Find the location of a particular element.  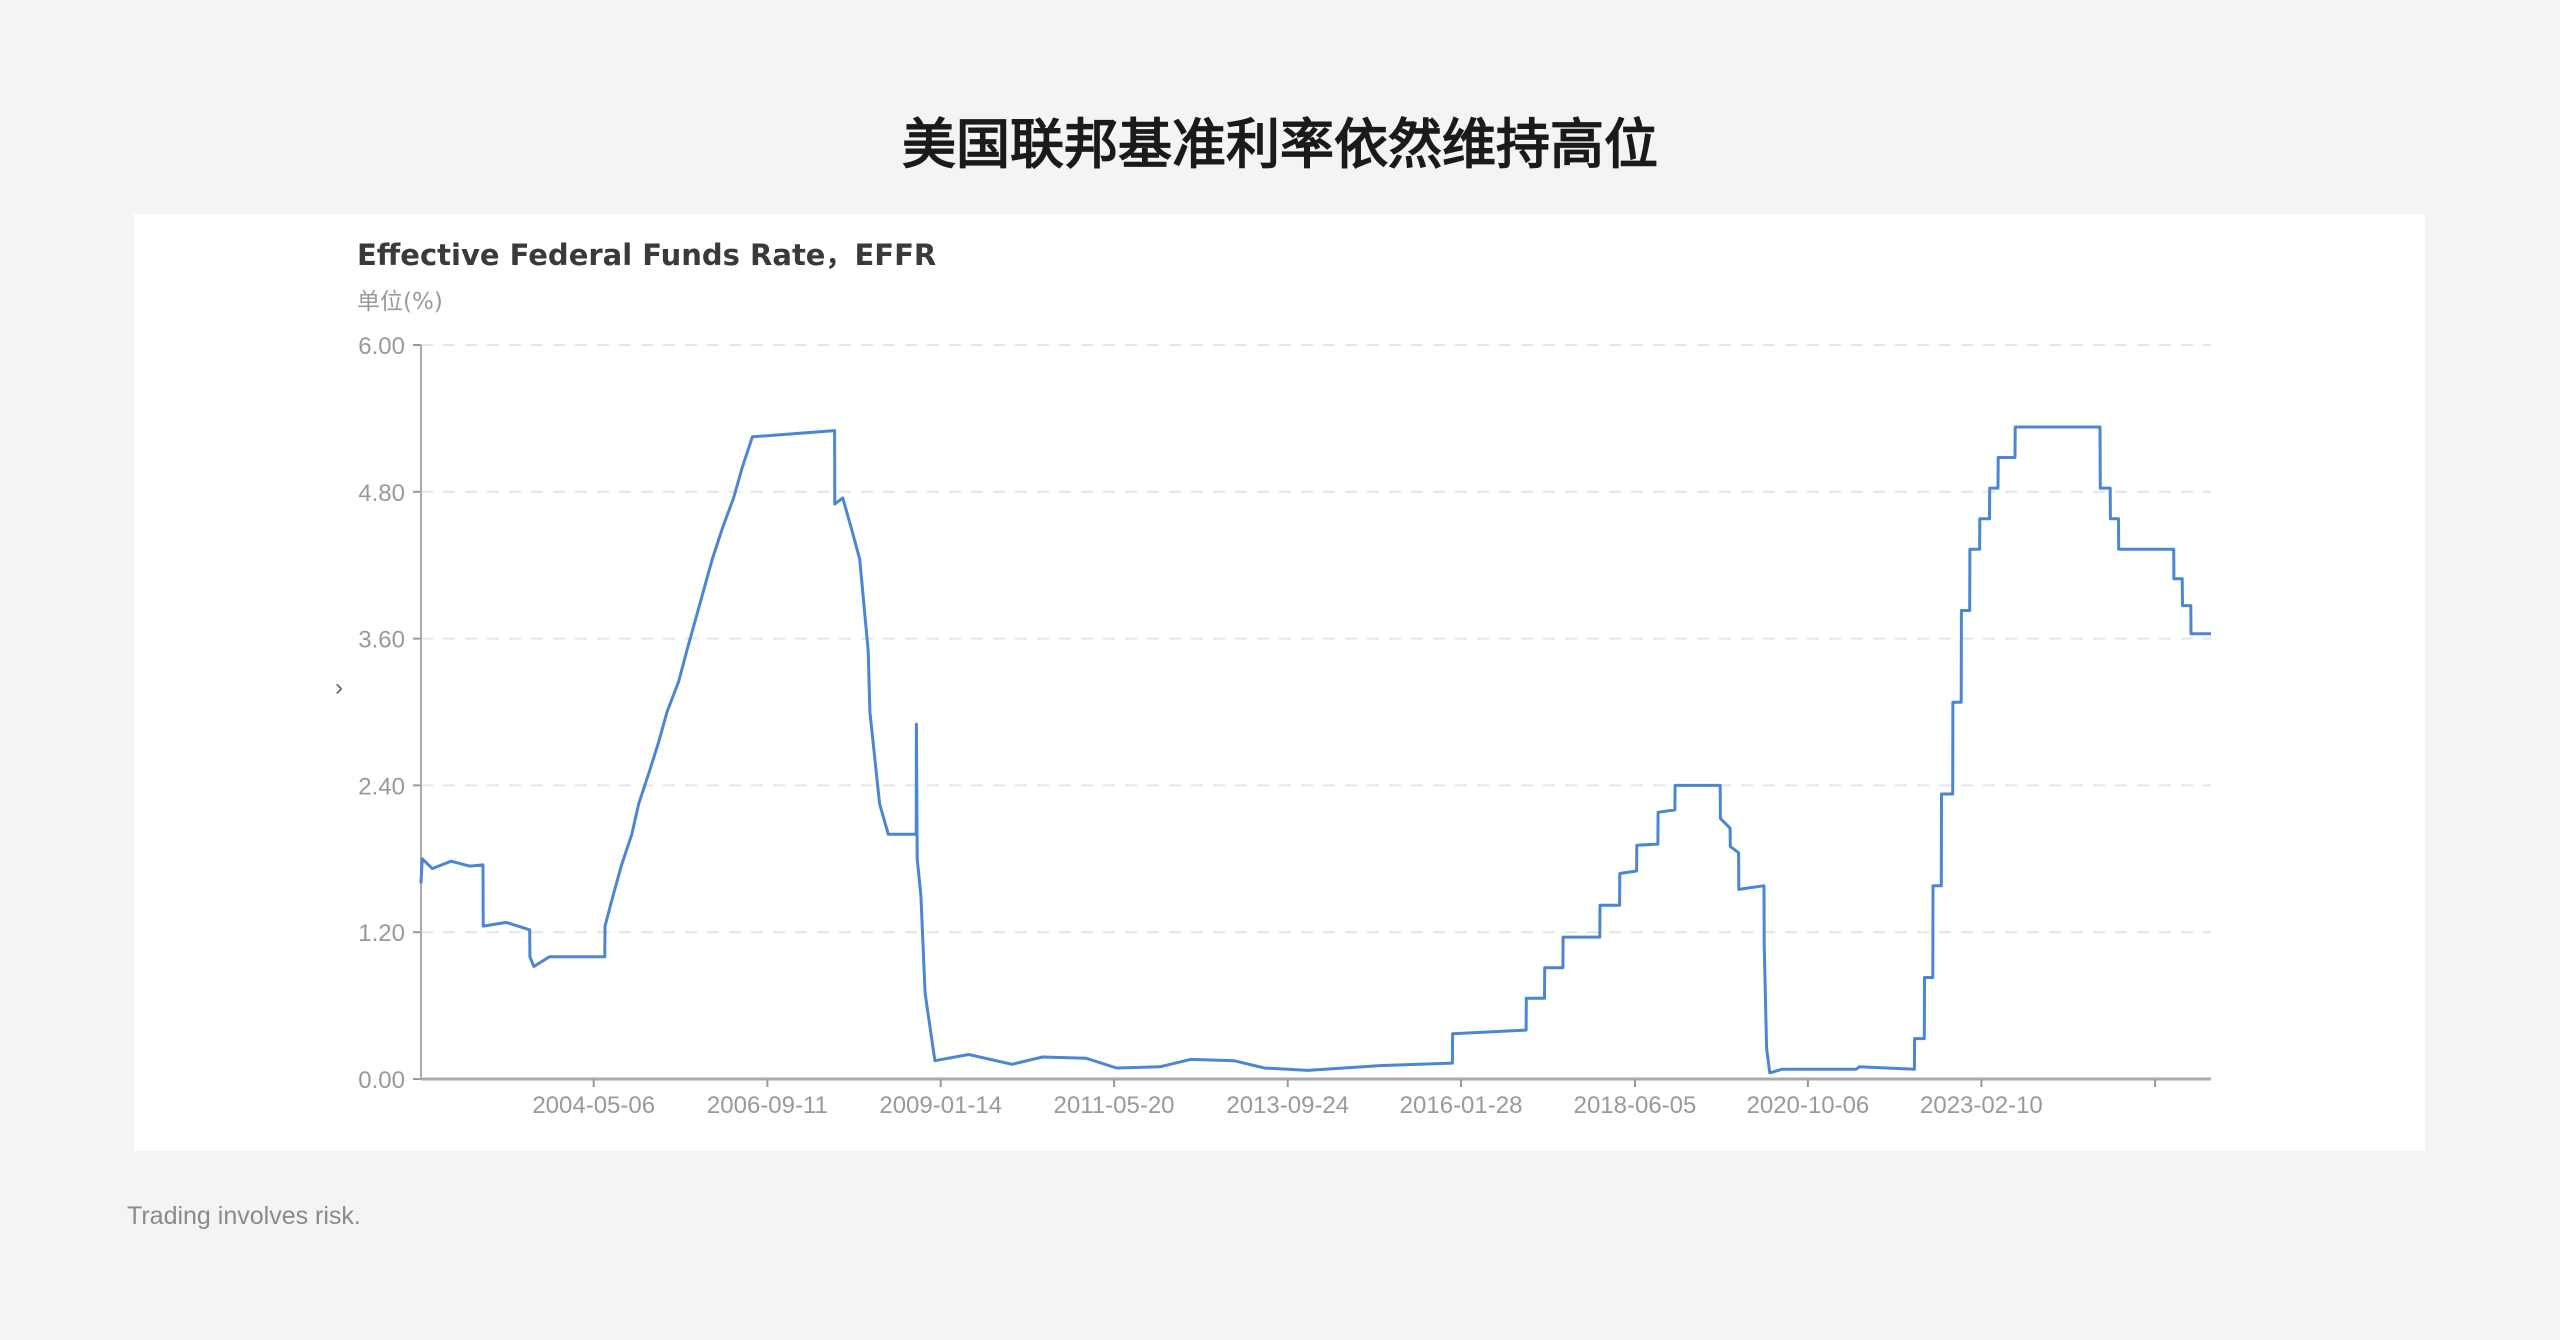

y-tick-label: 2.40 is located at coordinates (381, 786).